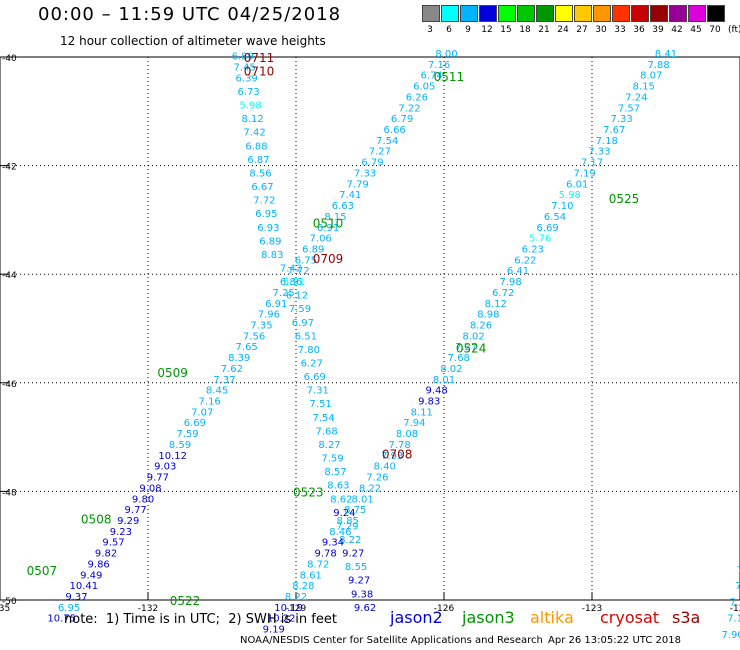 This screenshot has height=650, width=740. I want to click on swh-value: 10.12, so click(172, 456).